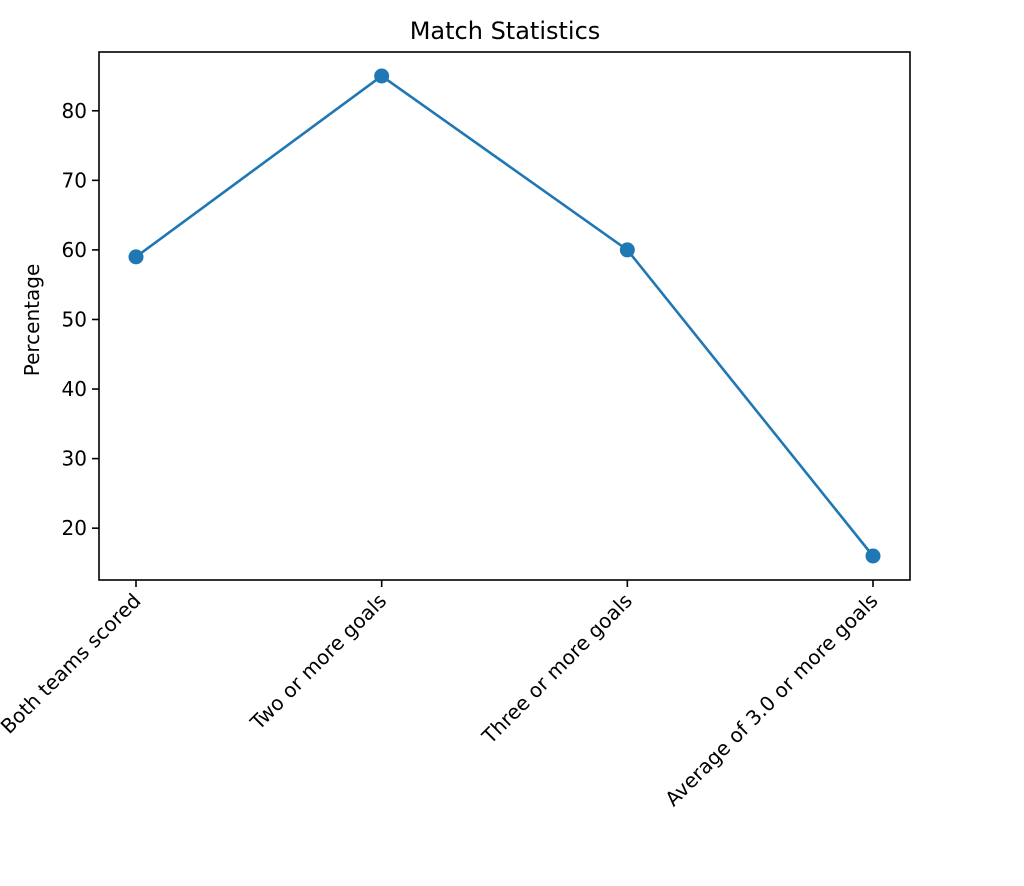  Describe the element at coordinates (74, 459) in the screenshot. I see `y-tick-label: 30` at that location.